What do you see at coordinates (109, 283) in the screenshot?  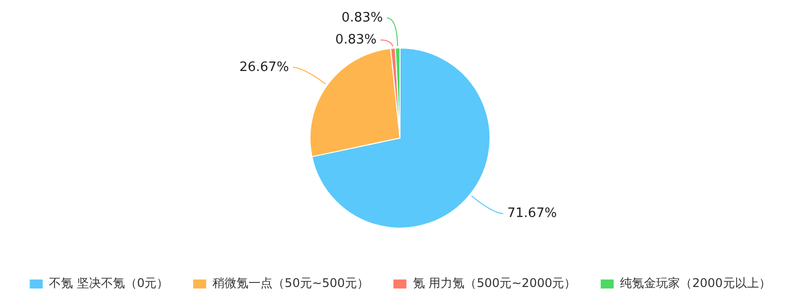 I see `legend-label: 不氪 坚决不氪（0元）` at bounding box center [109, 283].